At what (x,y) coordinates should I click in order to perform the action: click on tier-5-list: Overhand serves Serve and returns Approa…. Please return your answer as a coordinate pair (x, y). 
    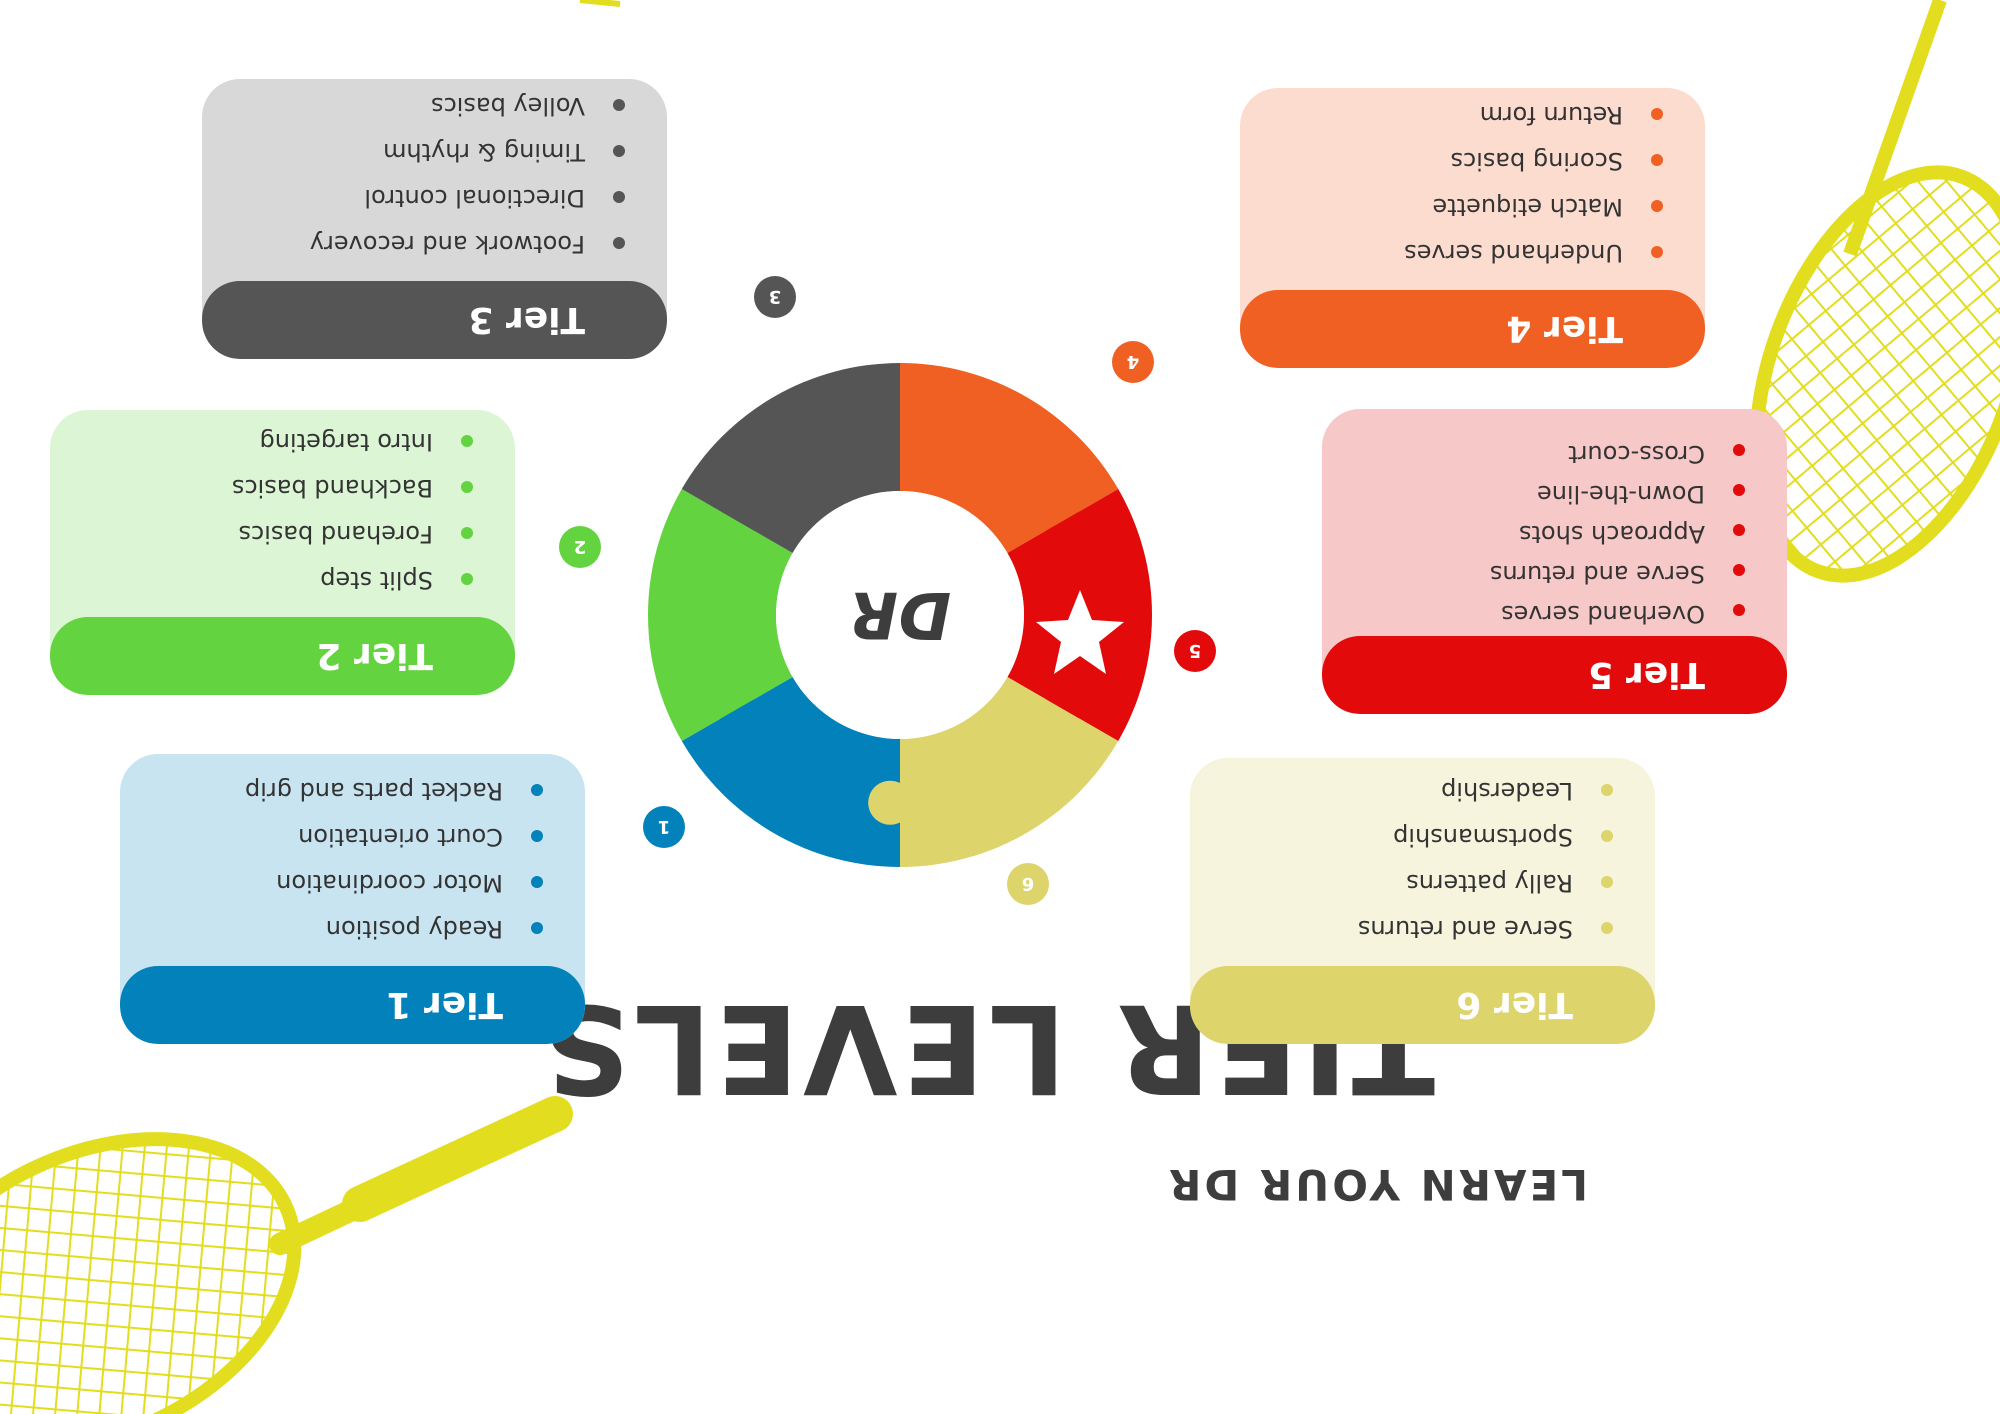
    Looking at the image, I should click on (1554, 535).